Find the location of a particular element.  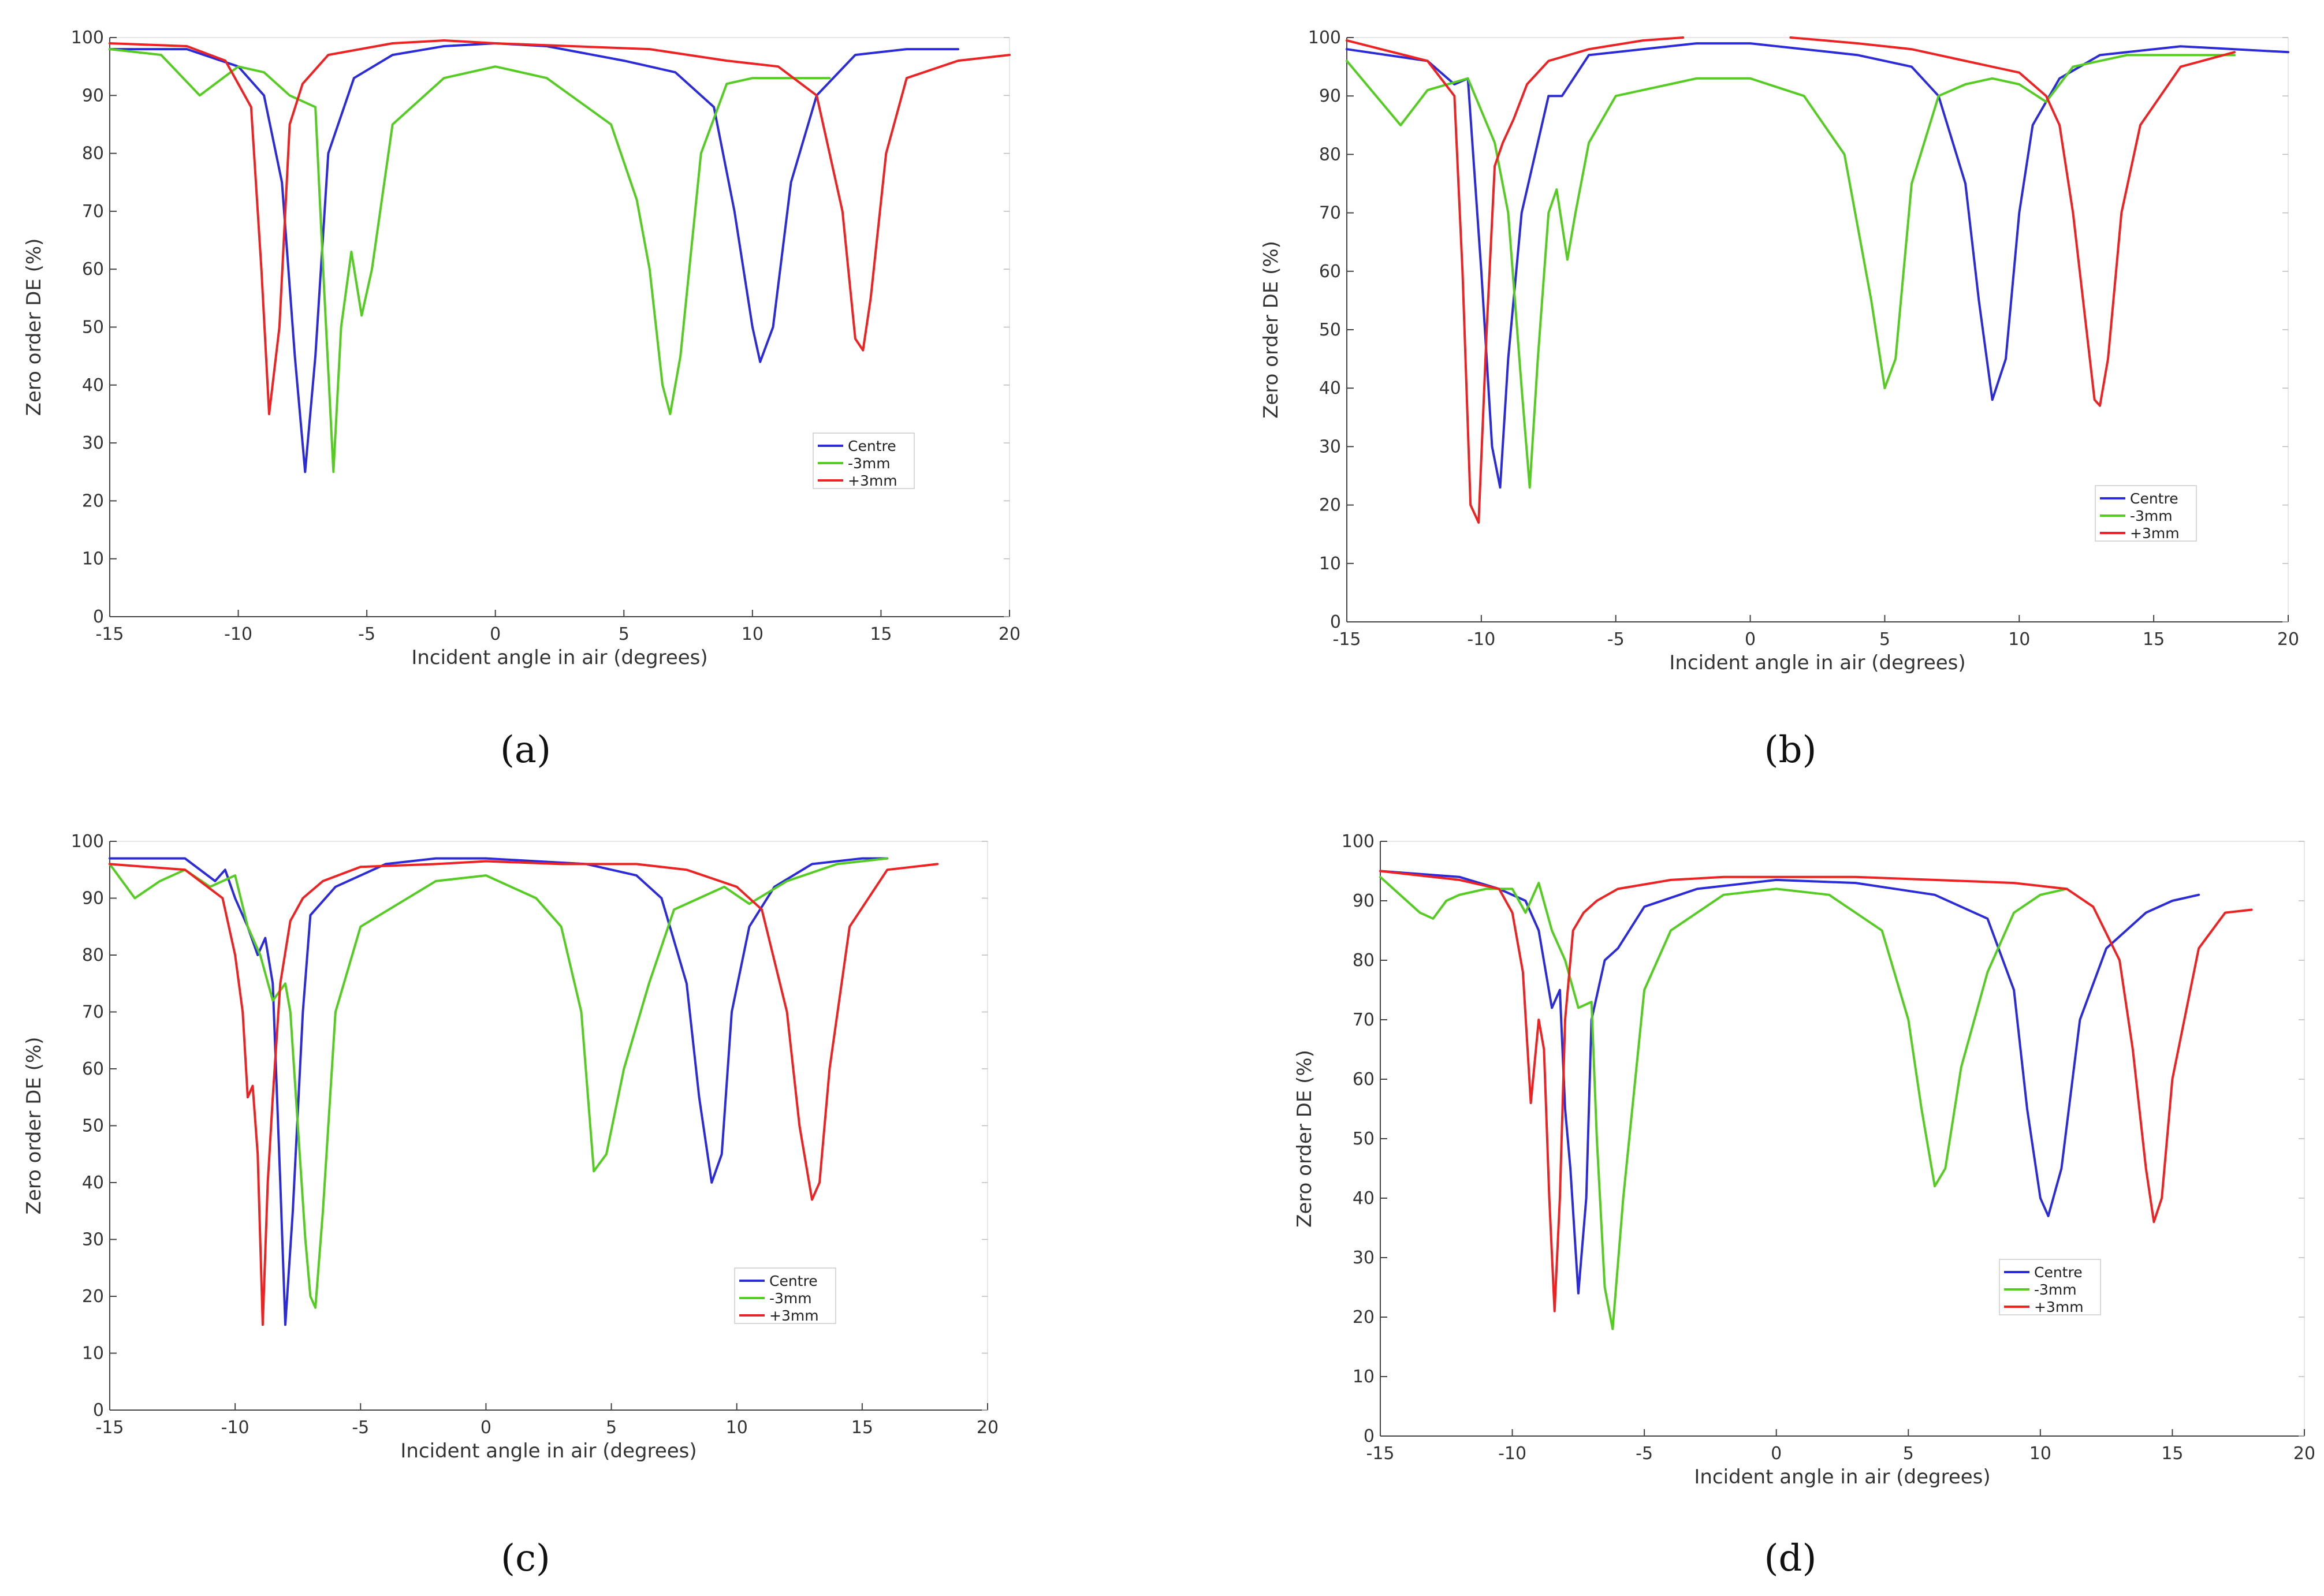

panel-label: (a) is located at coordinates (525, 750).